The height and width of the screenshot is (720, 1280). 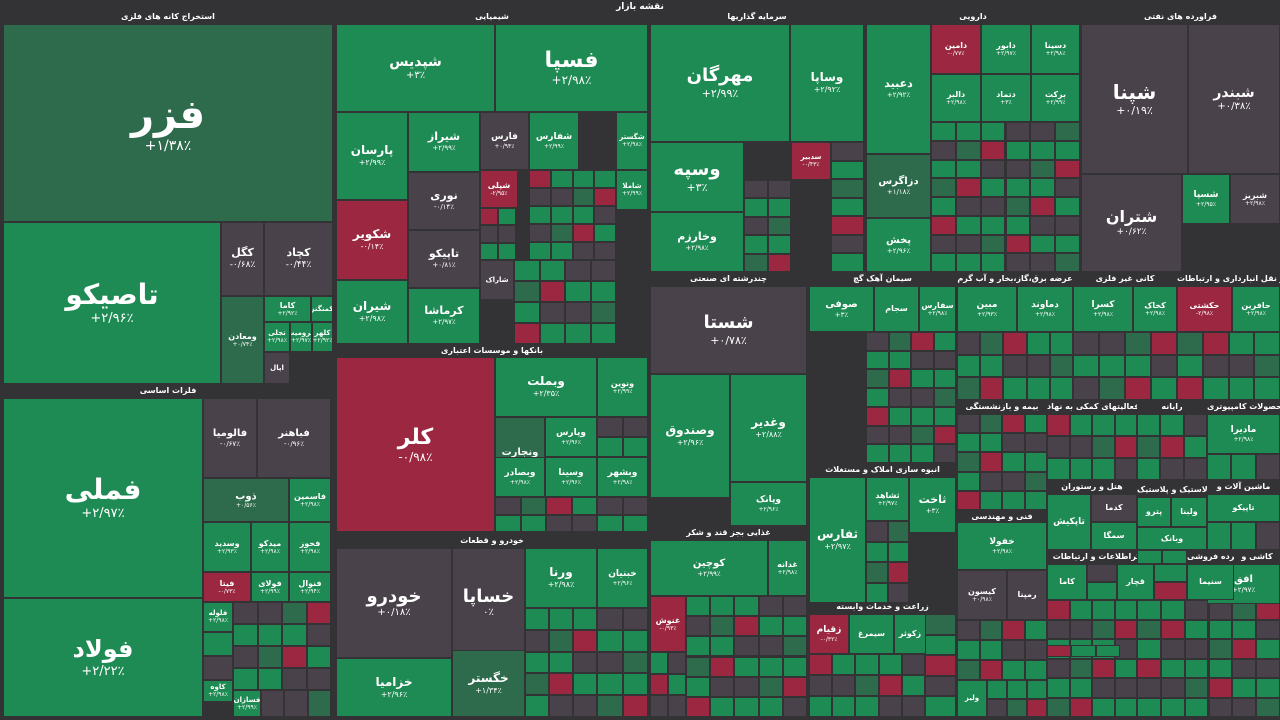 What do you see at coordinates (168, 123) in the screenshot?
I see `stock-tile: فزر +۱/۳۸٪` at bounding box center [168, 123].